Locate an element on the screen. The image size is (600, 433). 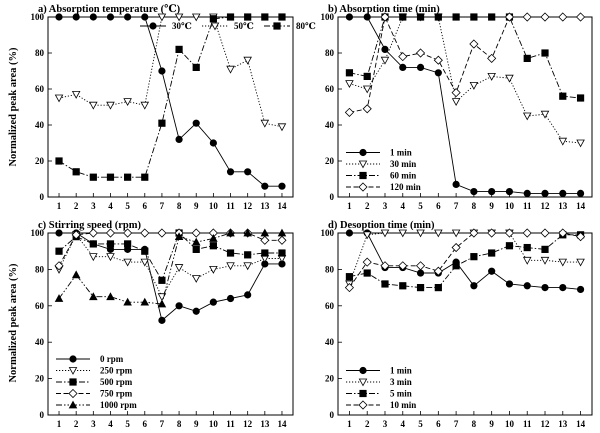
panel-b-ytick-label: 40 is located at coordinates (330, 125).